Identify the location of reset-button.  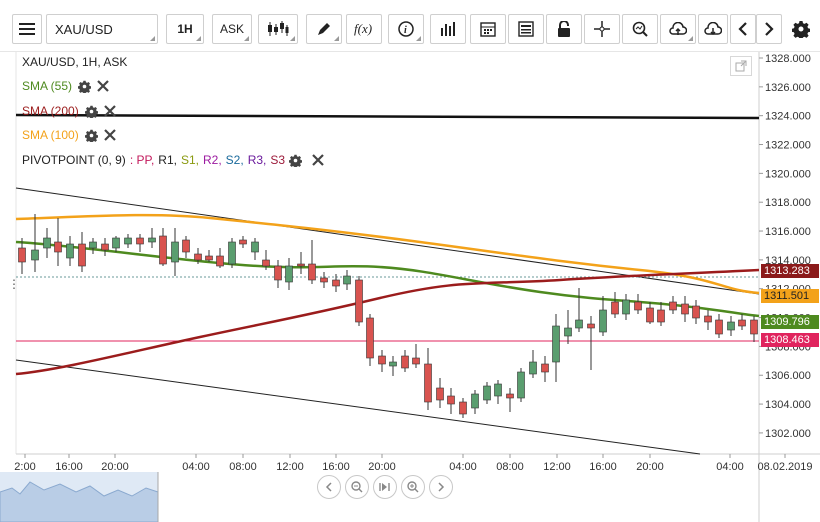
(385, 487).